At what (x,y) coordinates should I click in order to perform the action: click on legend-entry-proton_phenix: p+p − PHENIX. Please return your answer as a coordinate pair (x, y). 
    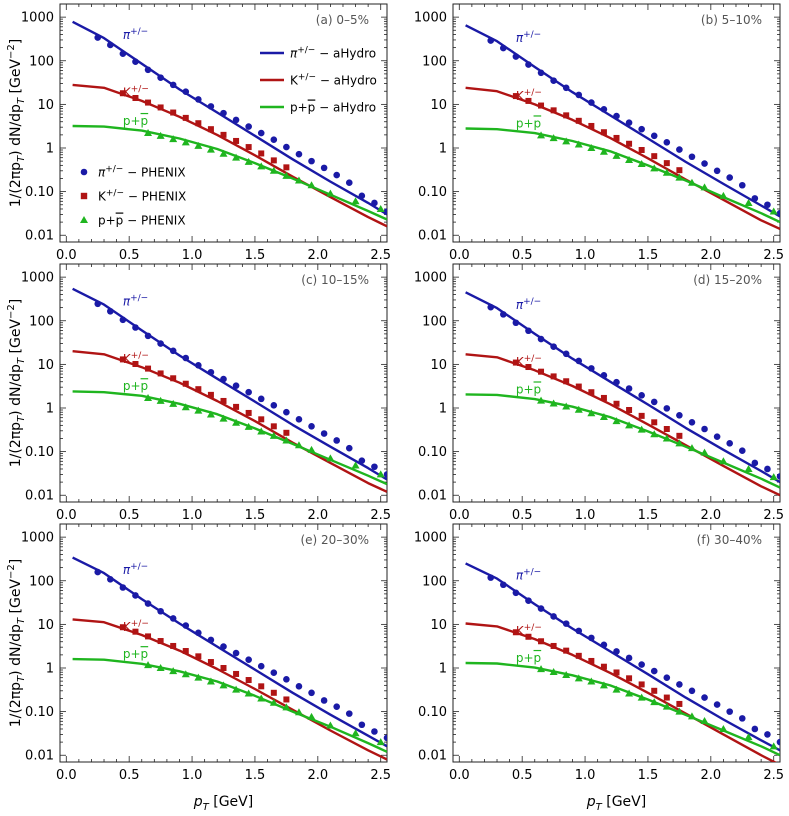
    Looking at the image, I should click on (142, 221).